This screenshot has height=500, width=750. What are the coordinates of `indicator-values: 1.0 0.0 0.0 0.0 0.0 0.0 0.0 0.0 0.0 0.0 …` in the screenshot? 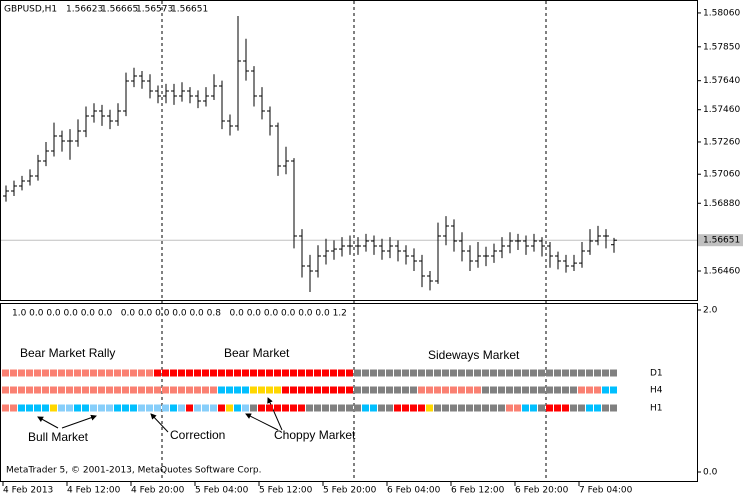 It's located at (179, 314).